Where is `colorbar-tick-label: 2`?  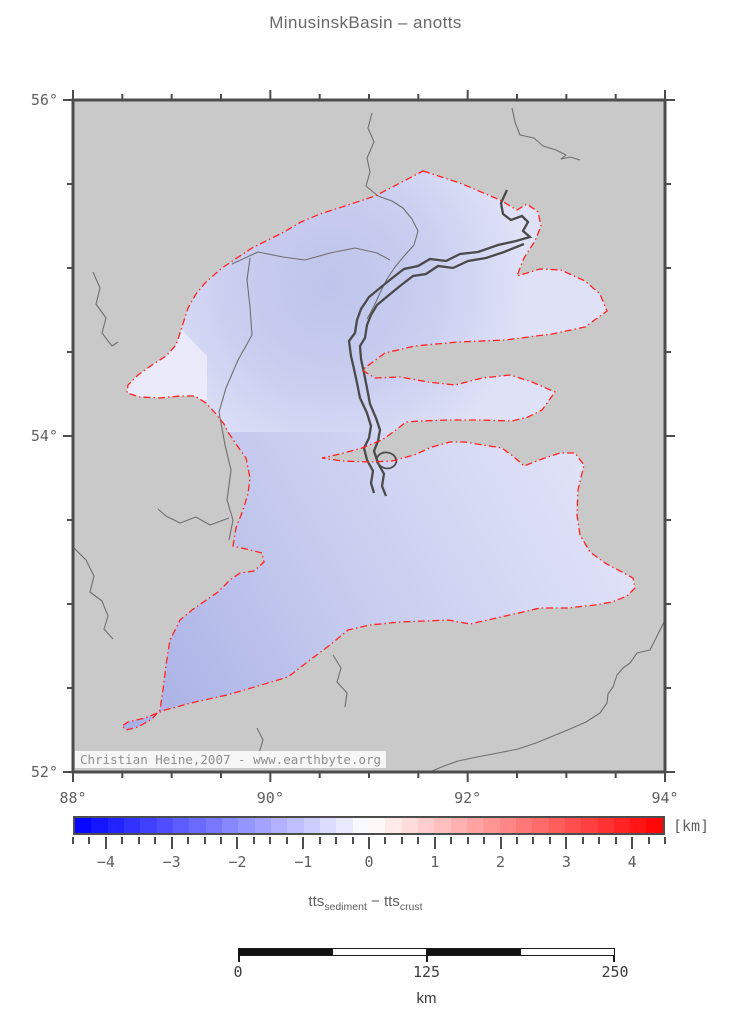 colorbar-tick-label: 2 is located at coordinates (501, 862).